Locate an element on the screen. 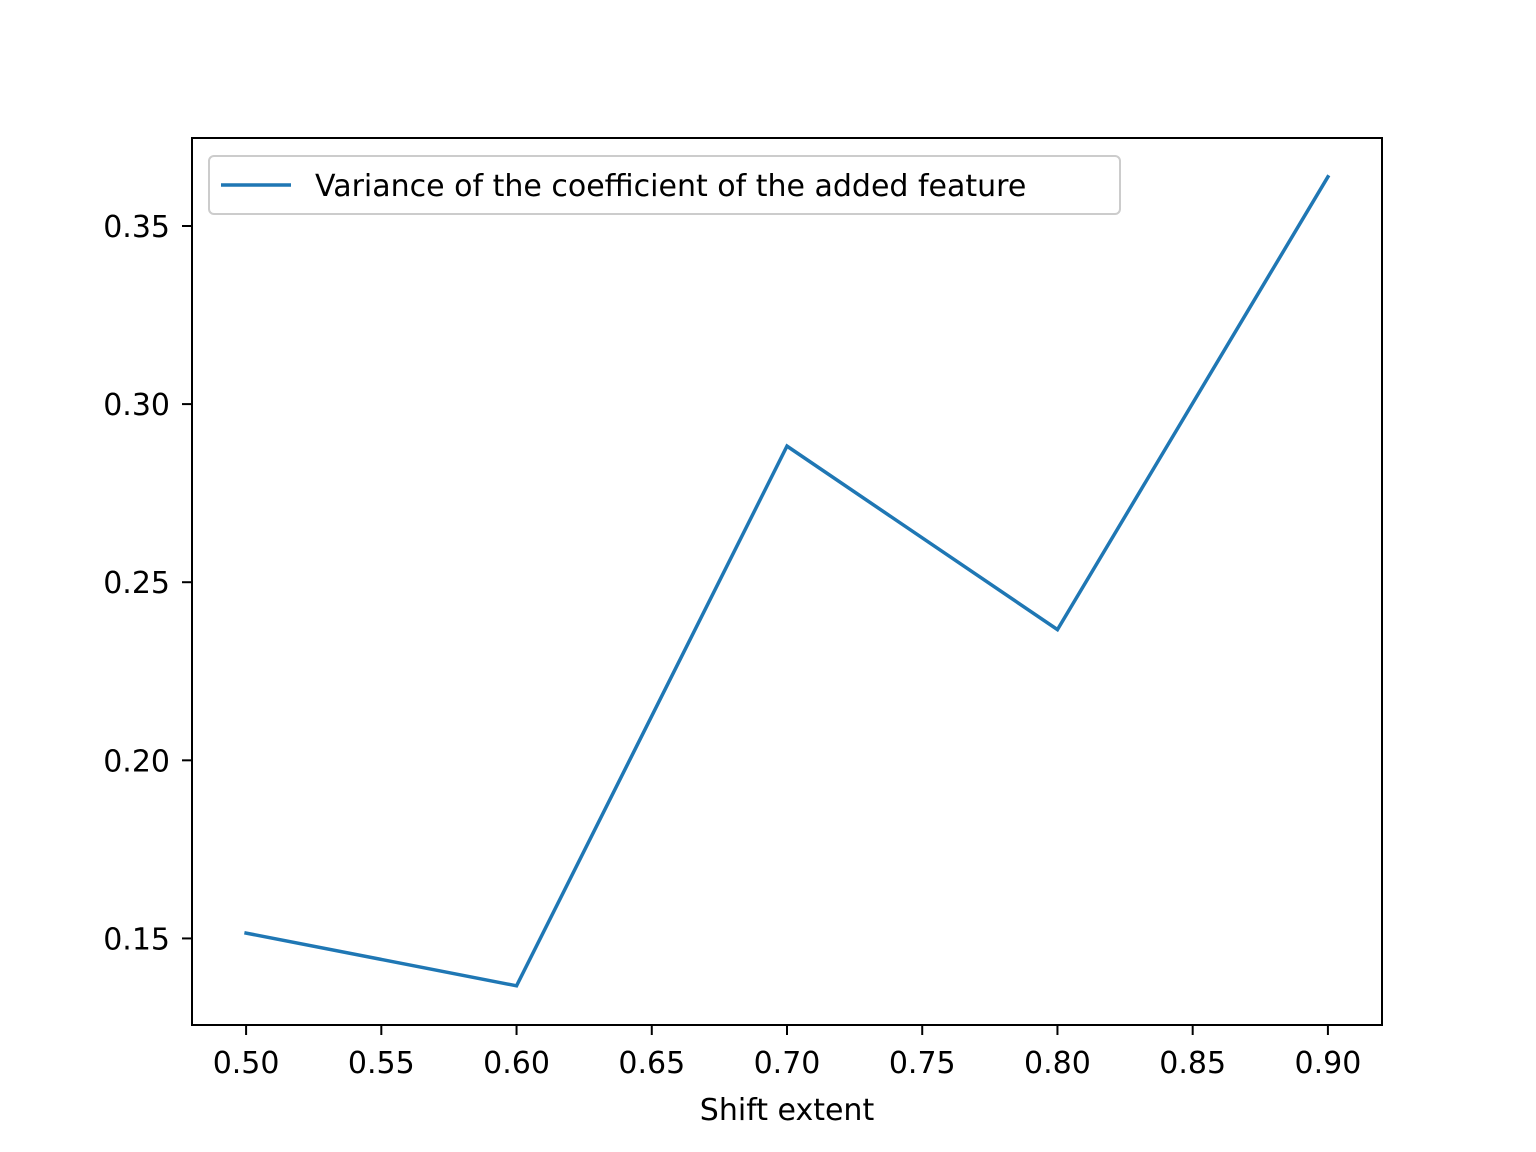 Image resolution: width=1536 pixels, height=1152 pixels. x-tick-label: 0.70 is located at coordinates (787, 1063).